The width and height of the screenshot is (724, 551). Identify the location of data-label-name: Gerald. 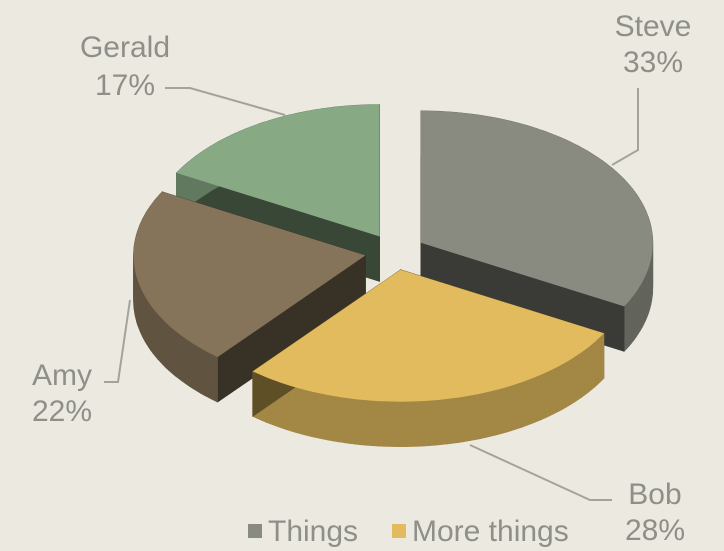
(125, 47).